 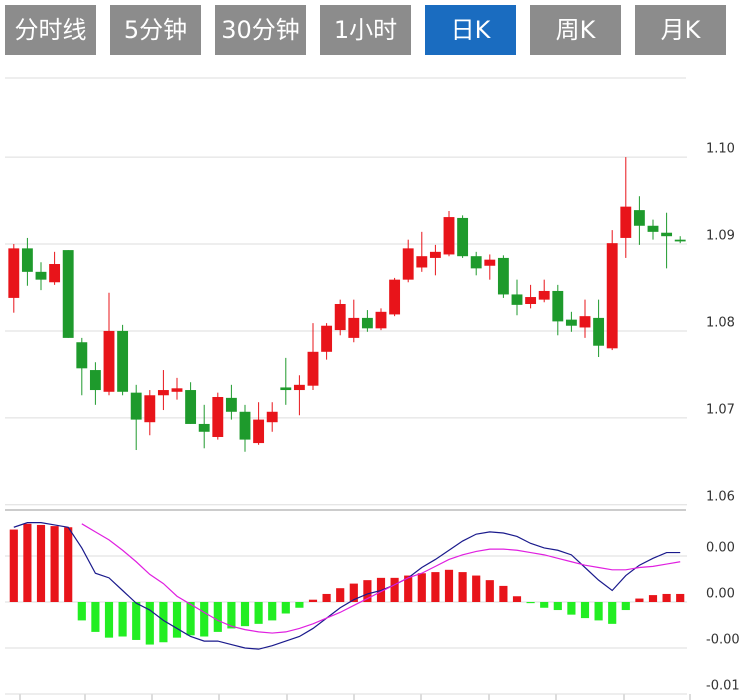 What do you see at coordinates (355, 697) in the screenshot?
I see `x-axis-ticks` at bounding box center [355, 697].